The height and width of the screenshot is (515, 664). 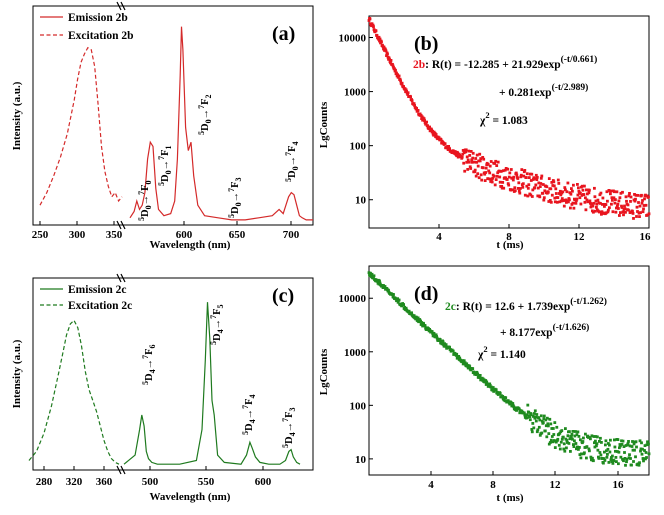 I want to click on ann-f: F, so click(x=289, y=414).